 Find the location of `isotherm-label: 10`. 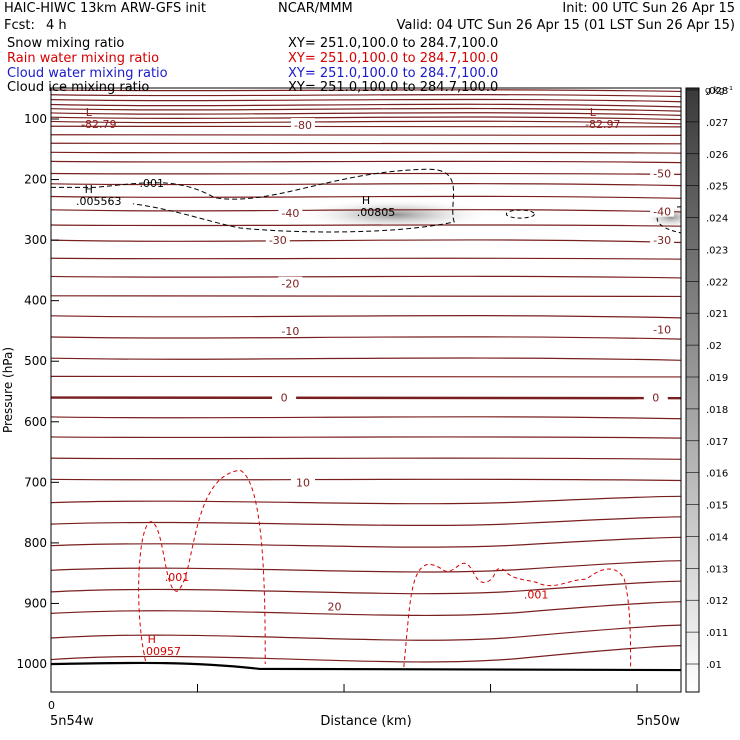

isotherm-label: 10 is located at coordinates (303, 482).